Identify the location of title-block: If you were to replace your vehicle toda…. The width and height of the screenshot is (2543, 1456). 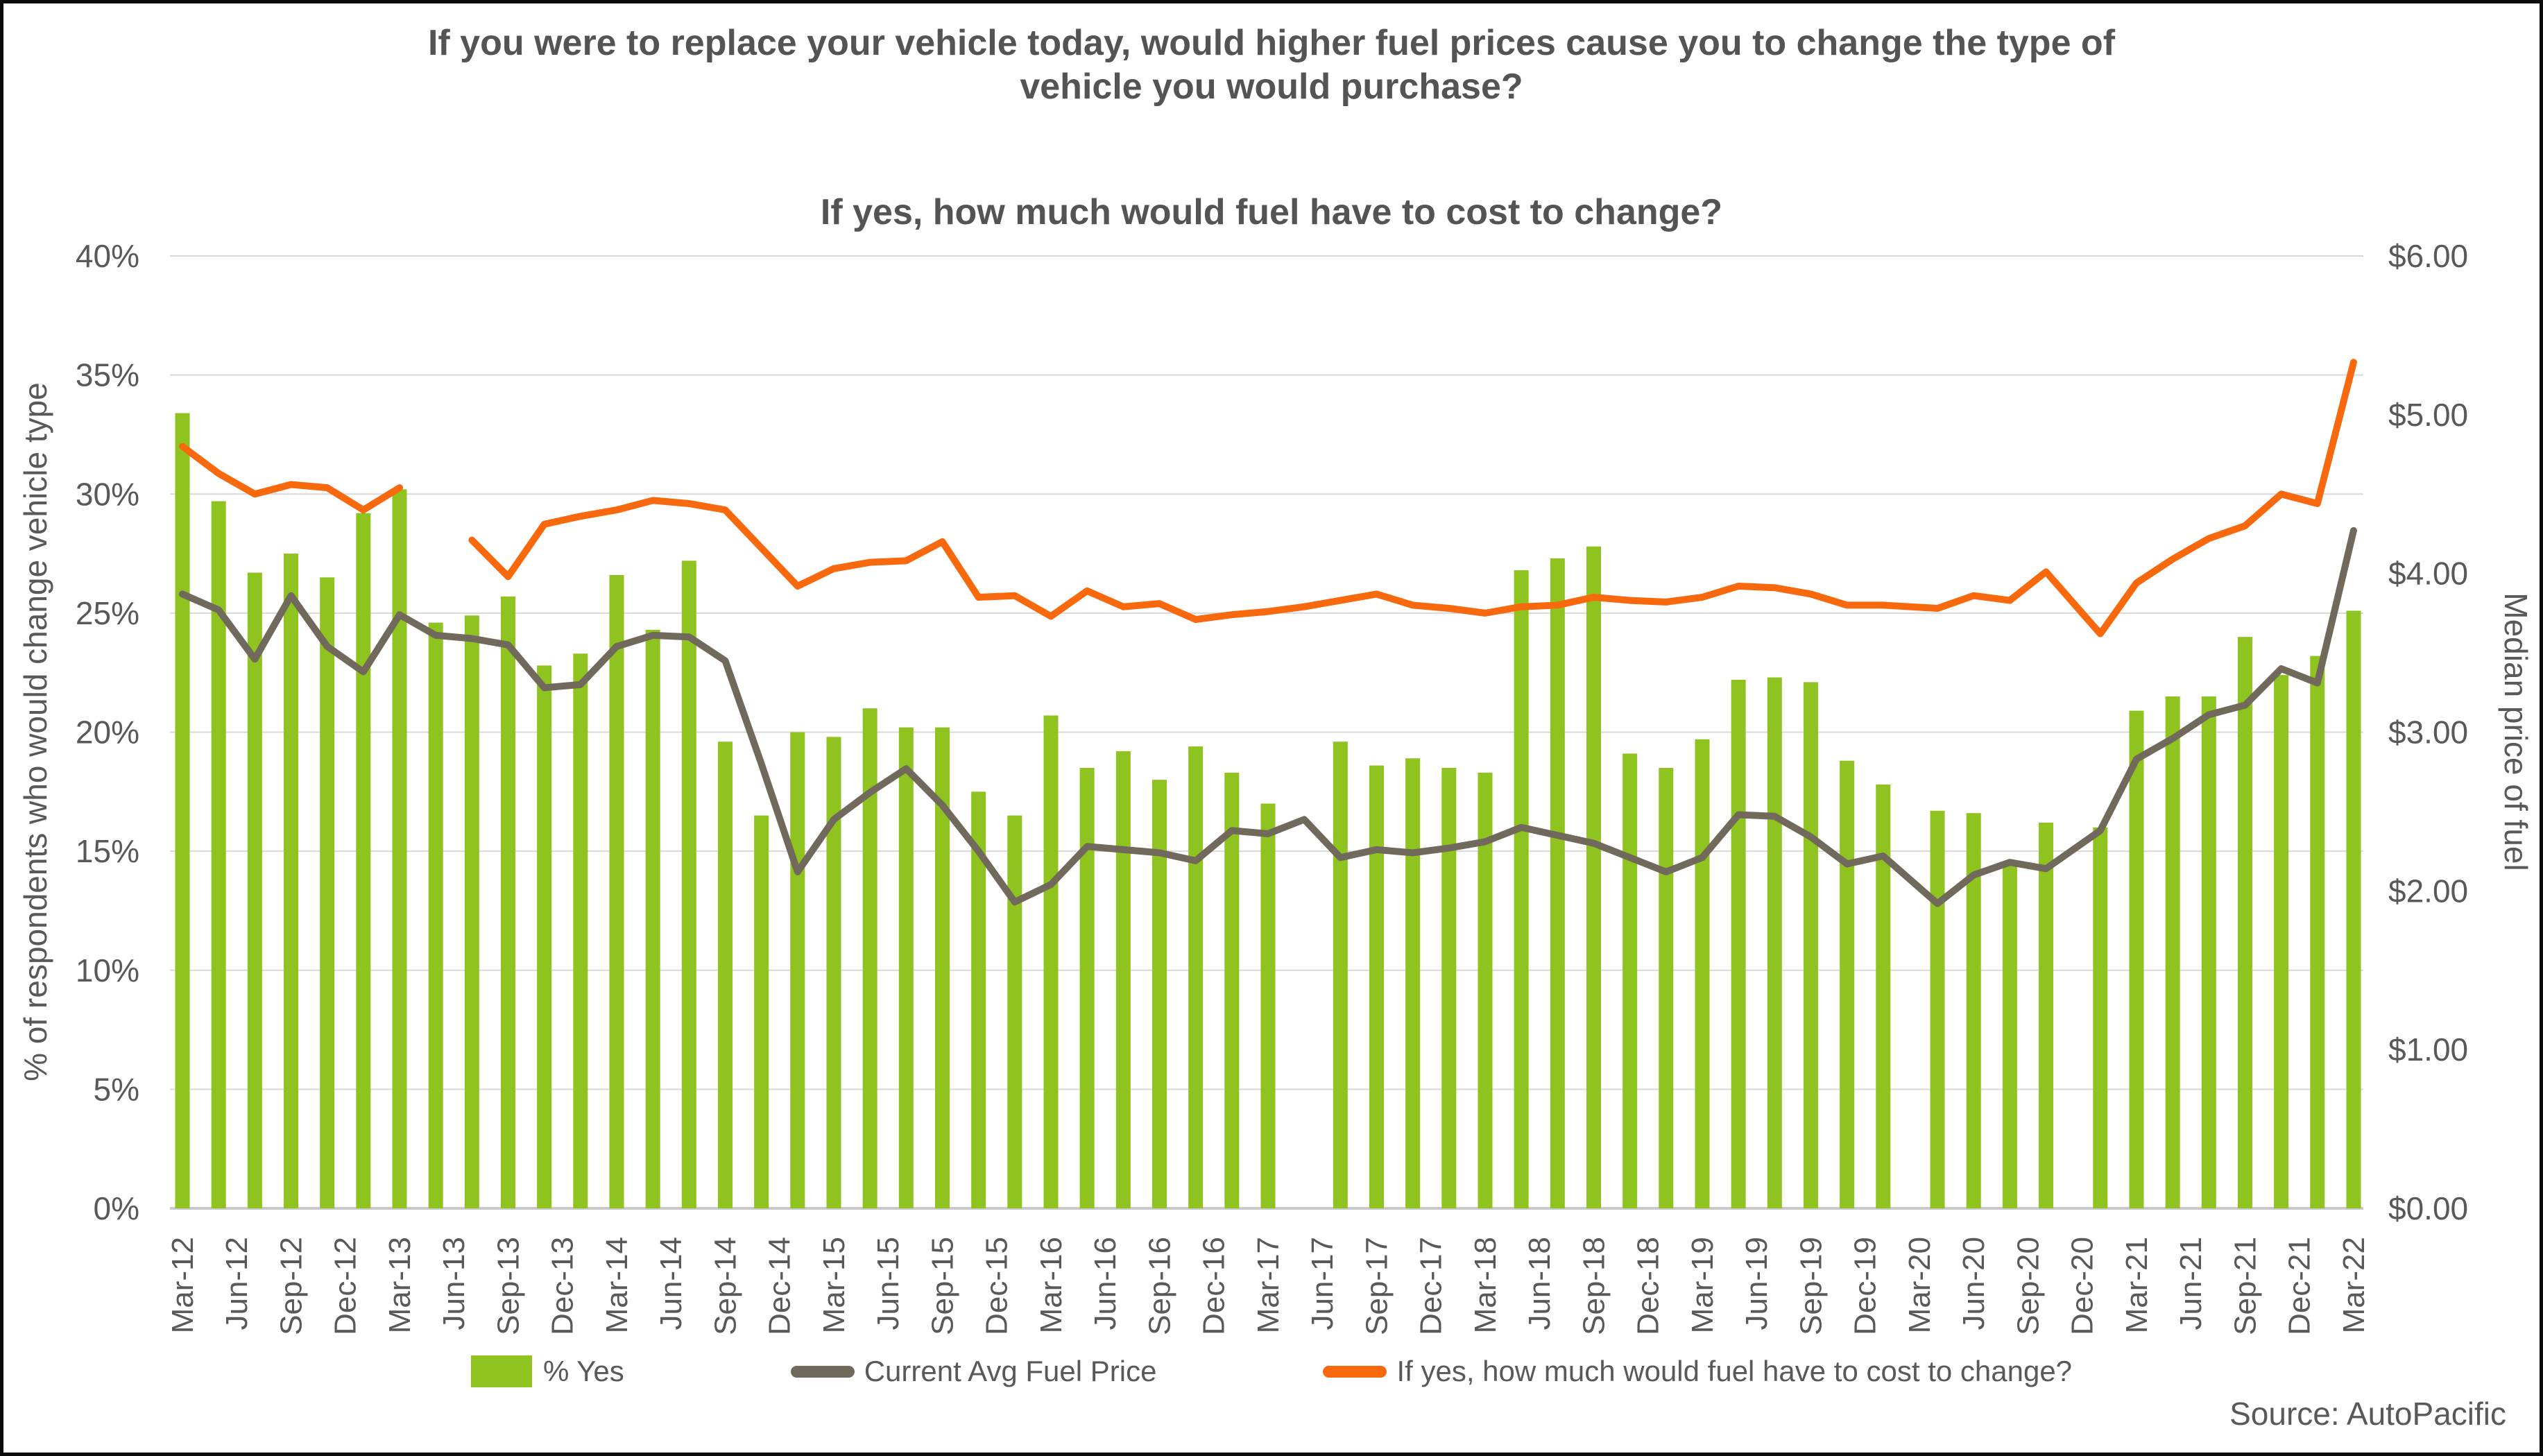
(1271, 127).